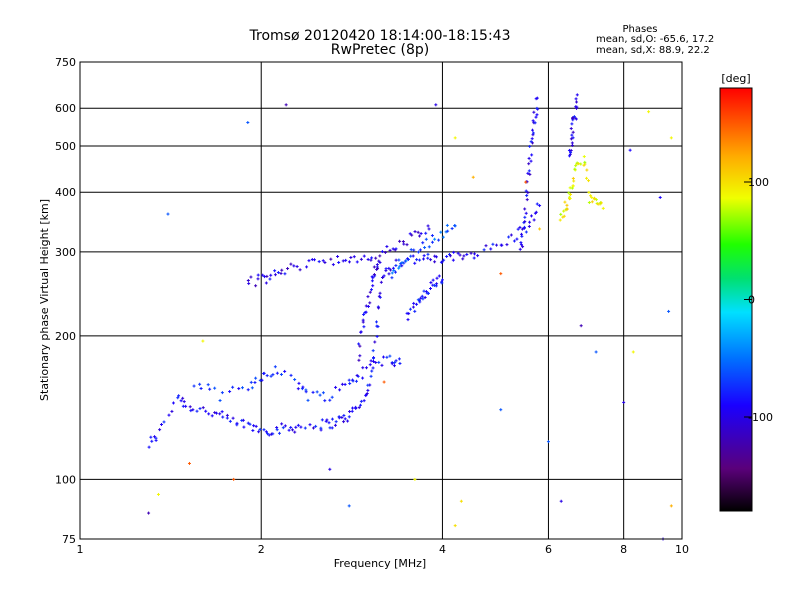  What do you see at coordinates (758, 182) in the screenshot?
I see `colorbar-tick-label: 100` at bounding box center [758, 182].